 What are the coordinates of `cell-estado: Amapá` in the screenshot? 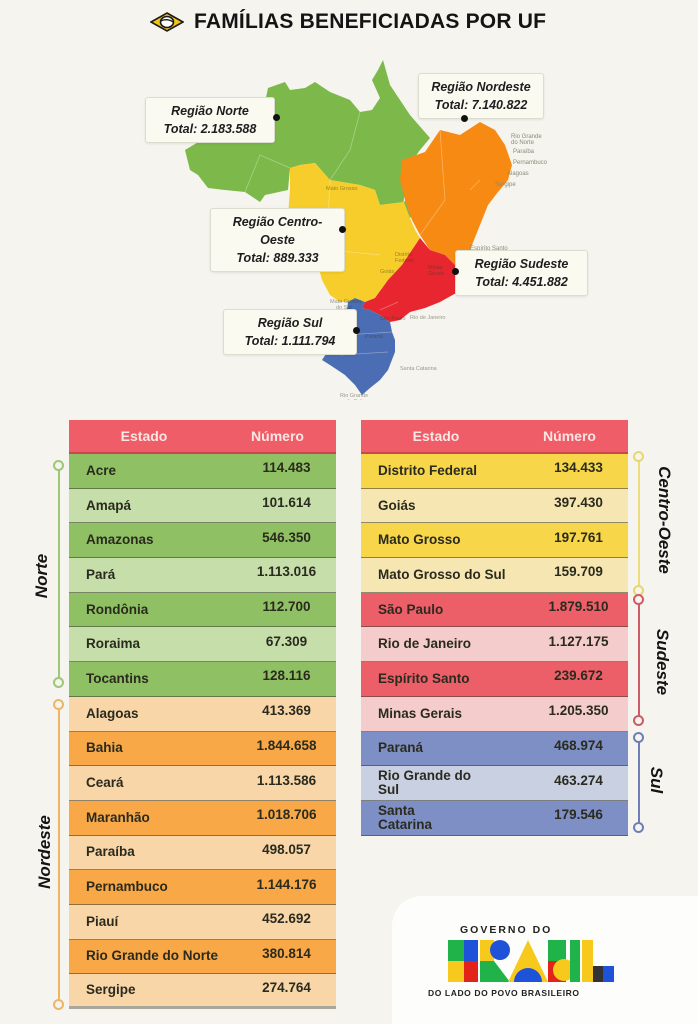 It's located at (109, 505).